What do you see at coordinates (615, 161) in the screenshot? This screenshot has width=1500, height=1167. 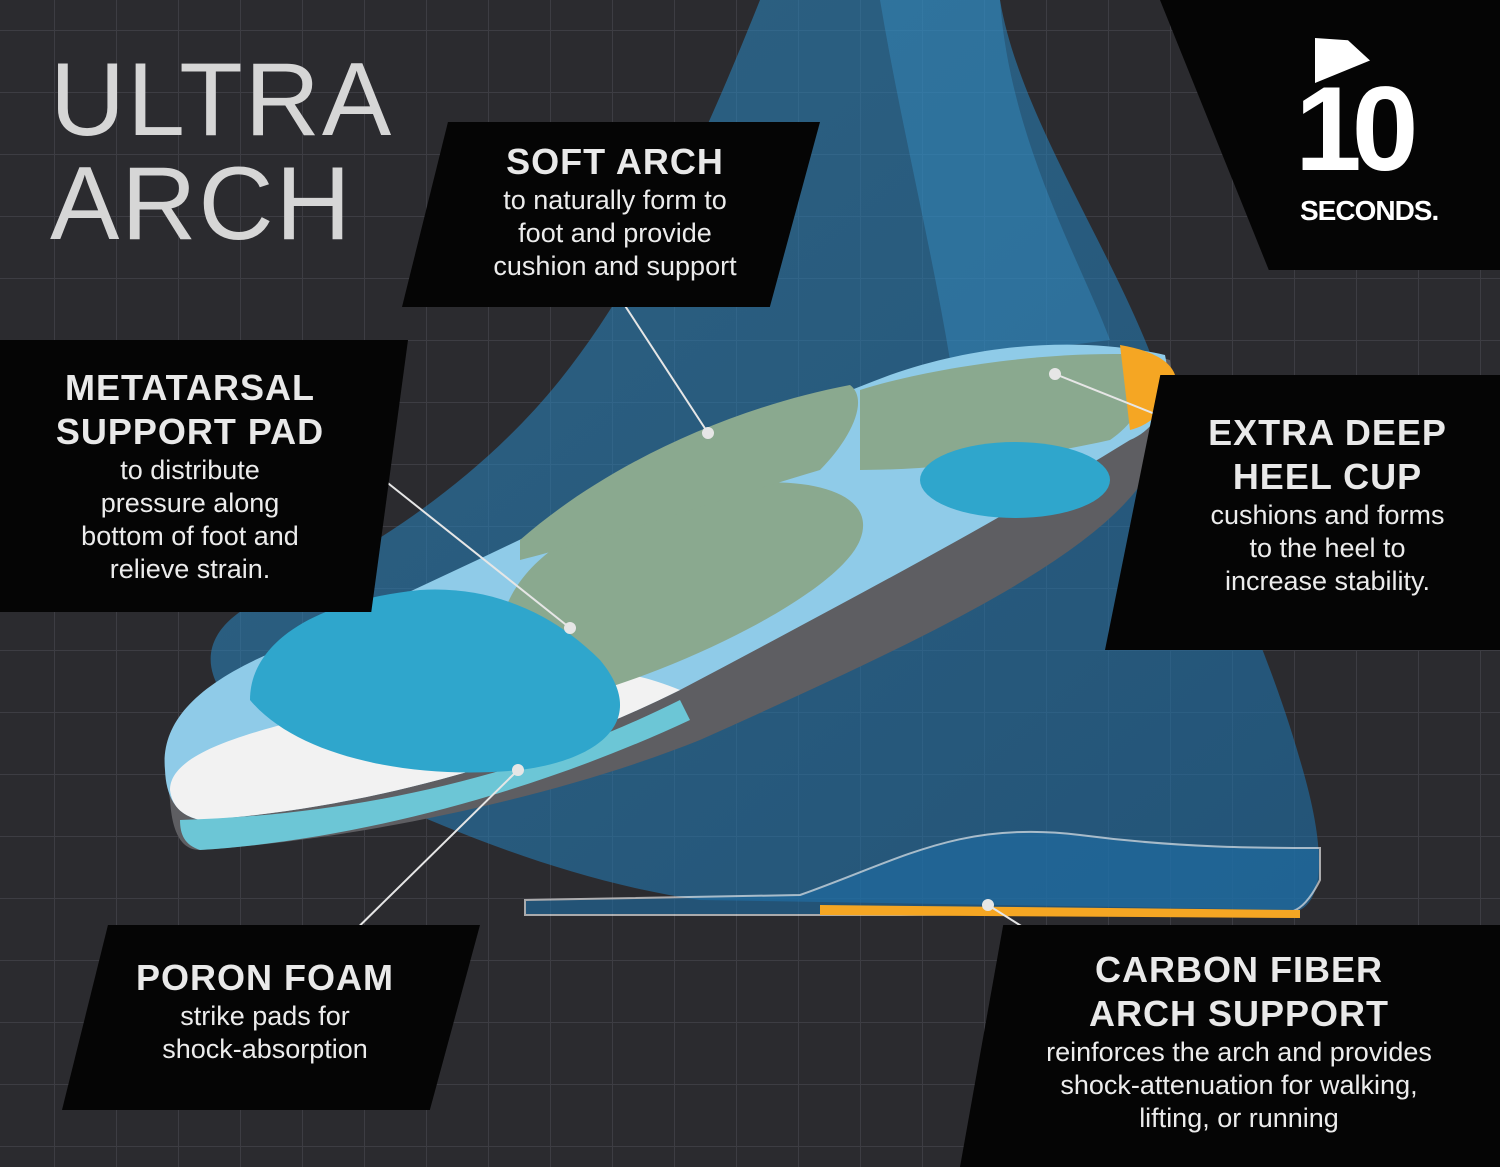 I see `callout-heading: SOFT ARCH` at bounding box center [615, 161].